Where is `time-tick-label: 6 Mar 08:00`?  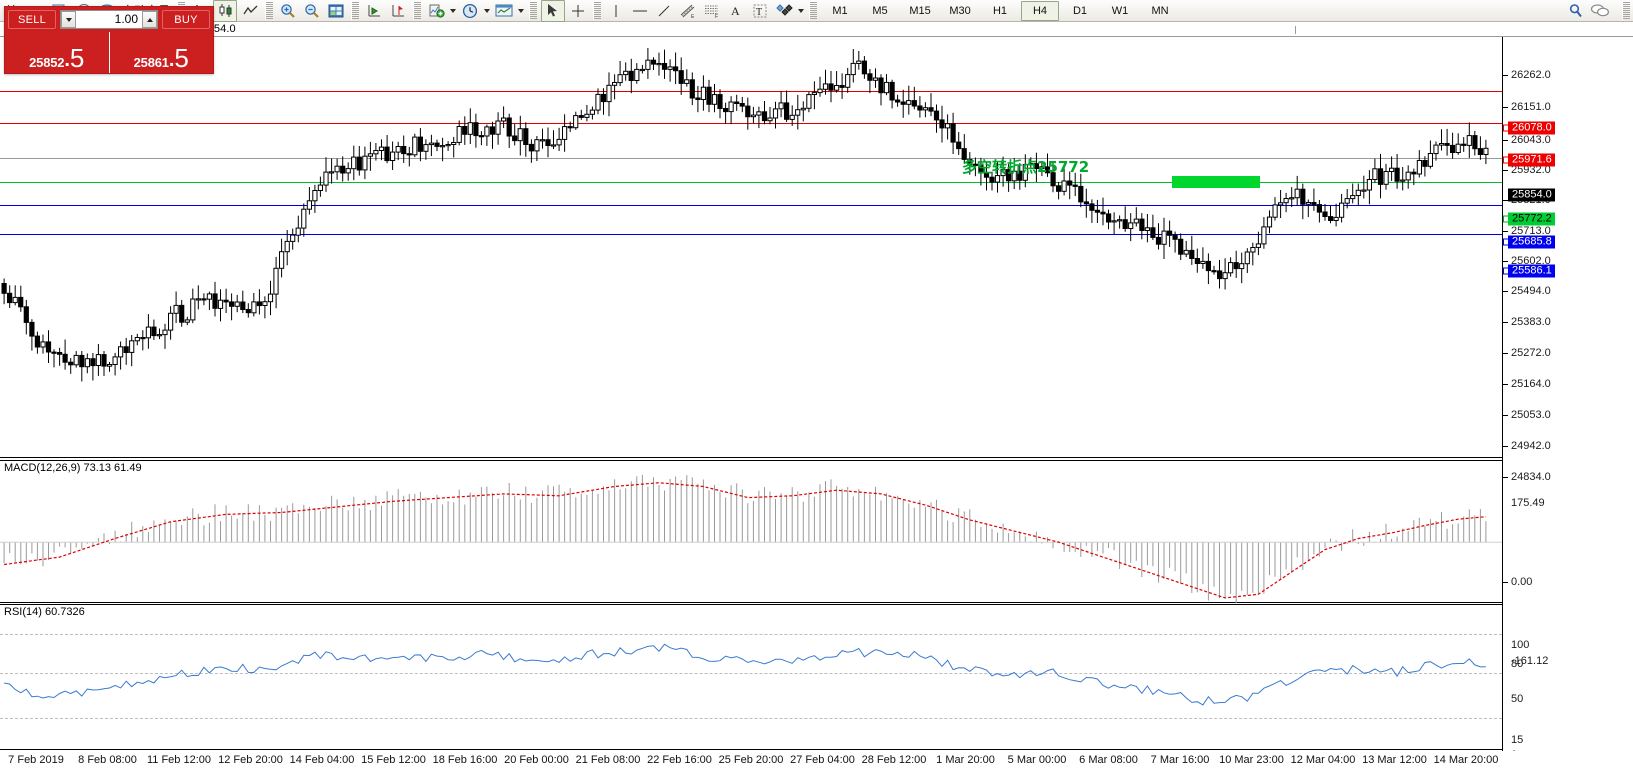 time-tick-label: 6 Mar 08:00 is located at coordinates (1108, 760).